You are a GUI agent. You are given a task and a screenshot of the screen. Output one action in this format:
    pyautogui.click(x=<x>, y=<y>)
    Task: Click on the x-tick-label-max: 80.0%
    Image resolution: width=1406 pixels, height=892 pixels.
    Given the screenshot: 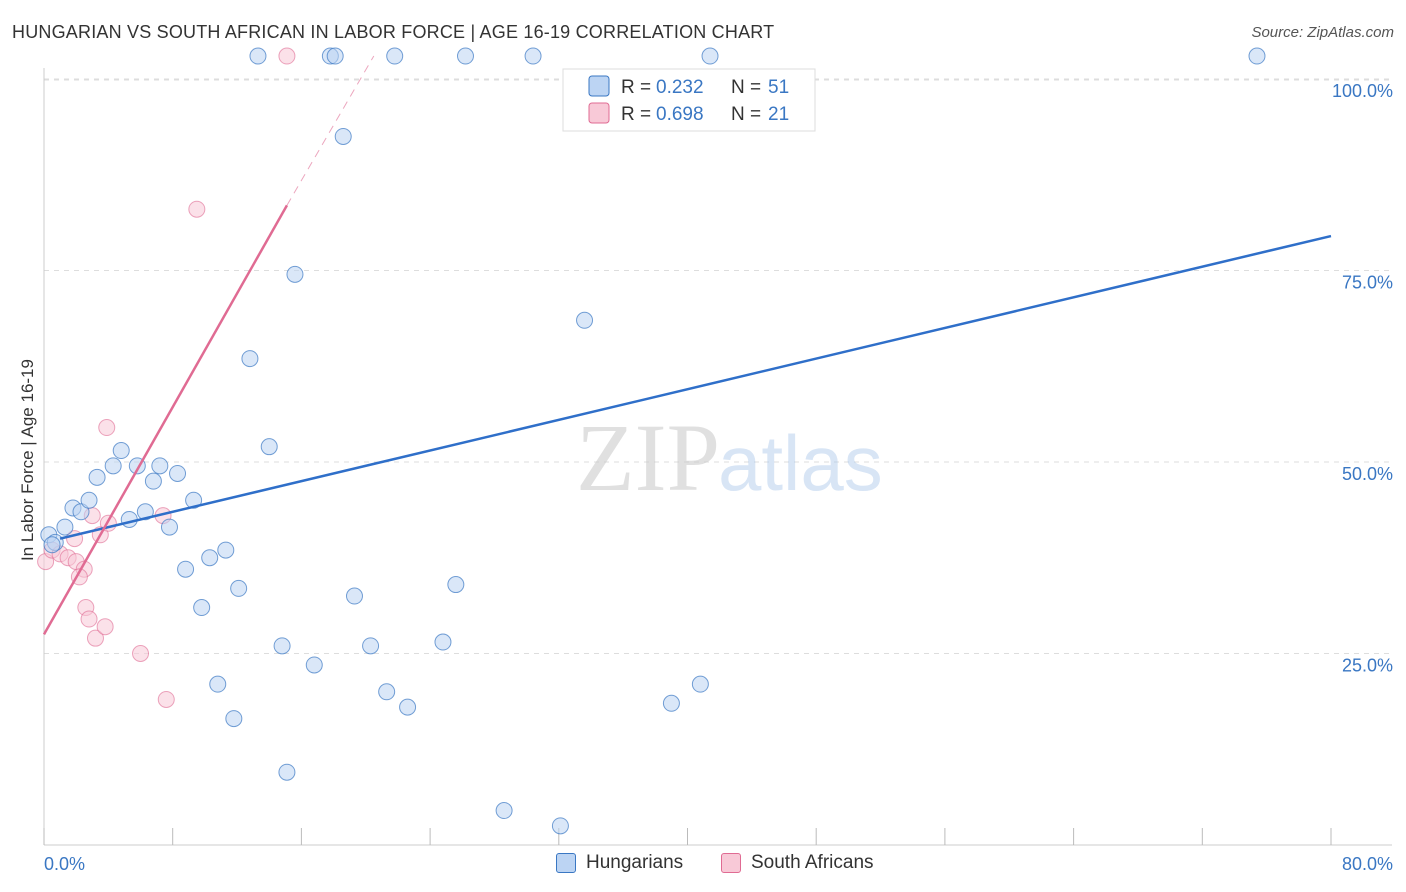 What is the action you would take?
    pyautogui.click(x=1367, y=864)
    